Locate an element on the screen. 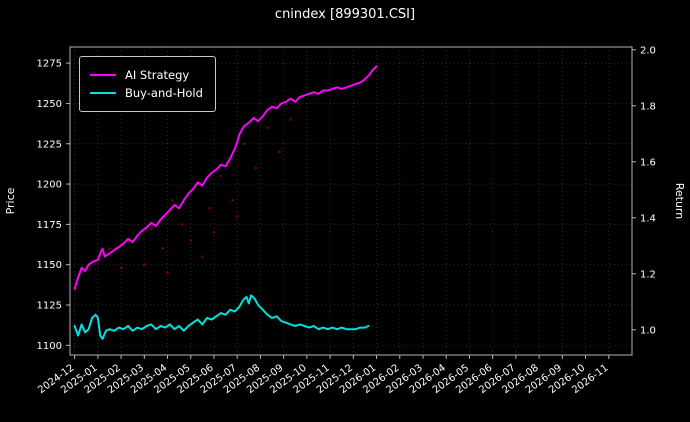 This screenshot has width=690, height=422. right-axis-tick-label: 1.6 is located at coordinates (648, 162).